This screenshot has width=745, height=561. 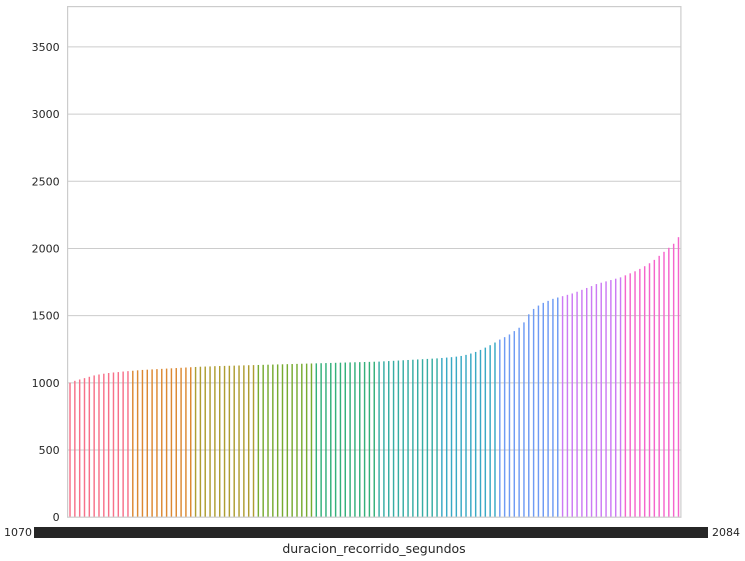 I want to click on y-tick-label: 500, so click(x=49, y=450).